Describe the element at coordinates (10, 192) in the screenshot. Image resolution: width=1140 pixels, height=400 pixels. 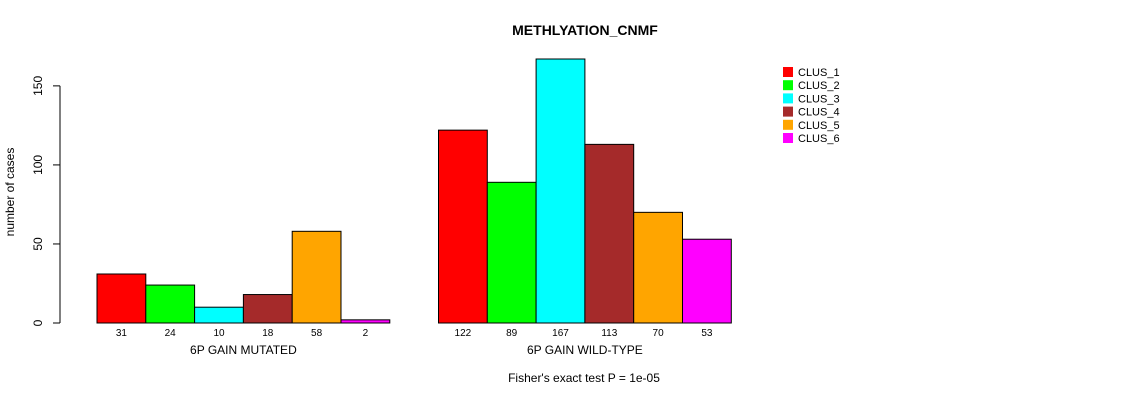
I see `y-axis-label: number of cases` at that location.